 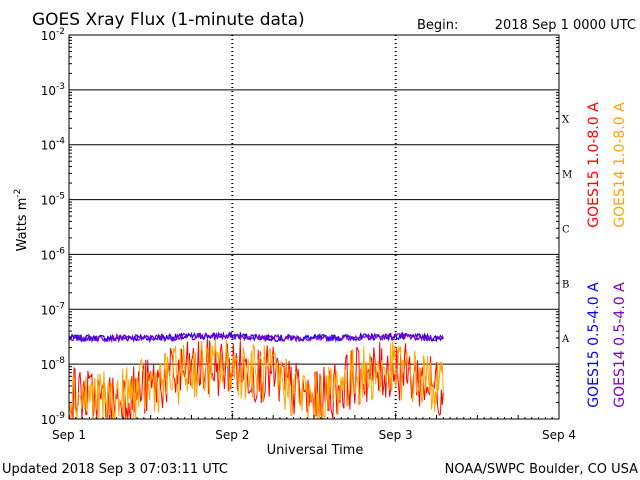 I want to click on flare-class-labels: X M C B A, so click(x=566, y=230).